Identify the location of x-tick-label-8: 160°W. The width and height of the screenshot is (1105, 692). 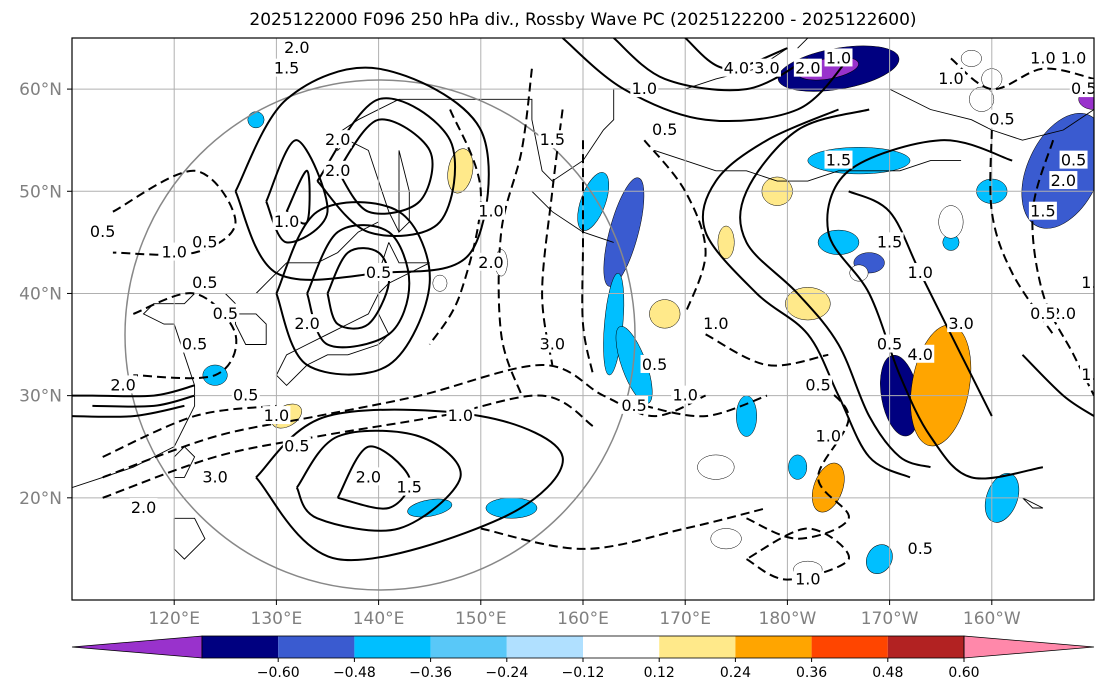
(992, 619).